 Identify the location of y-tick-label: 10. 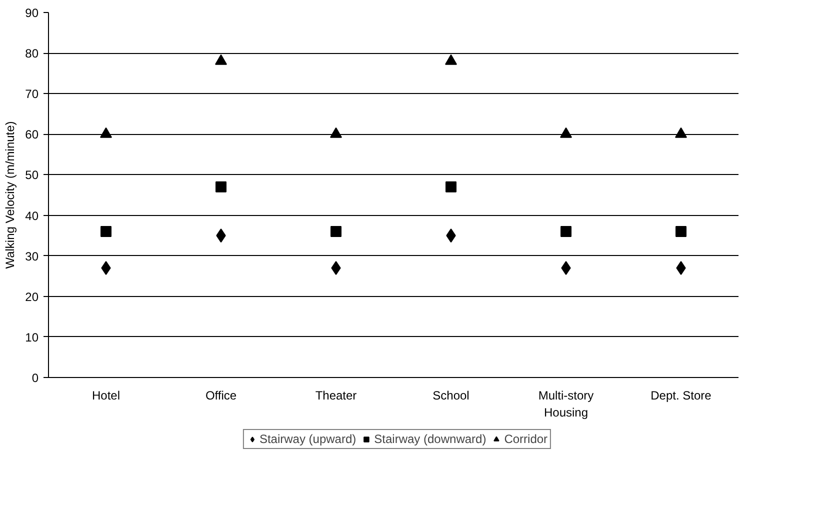
(32, 337).